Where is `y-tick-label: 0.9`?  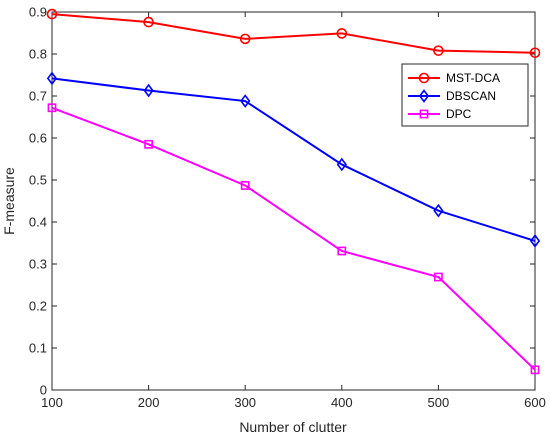 y-tick-label: 0.9 is located at coordinates (38, 12).